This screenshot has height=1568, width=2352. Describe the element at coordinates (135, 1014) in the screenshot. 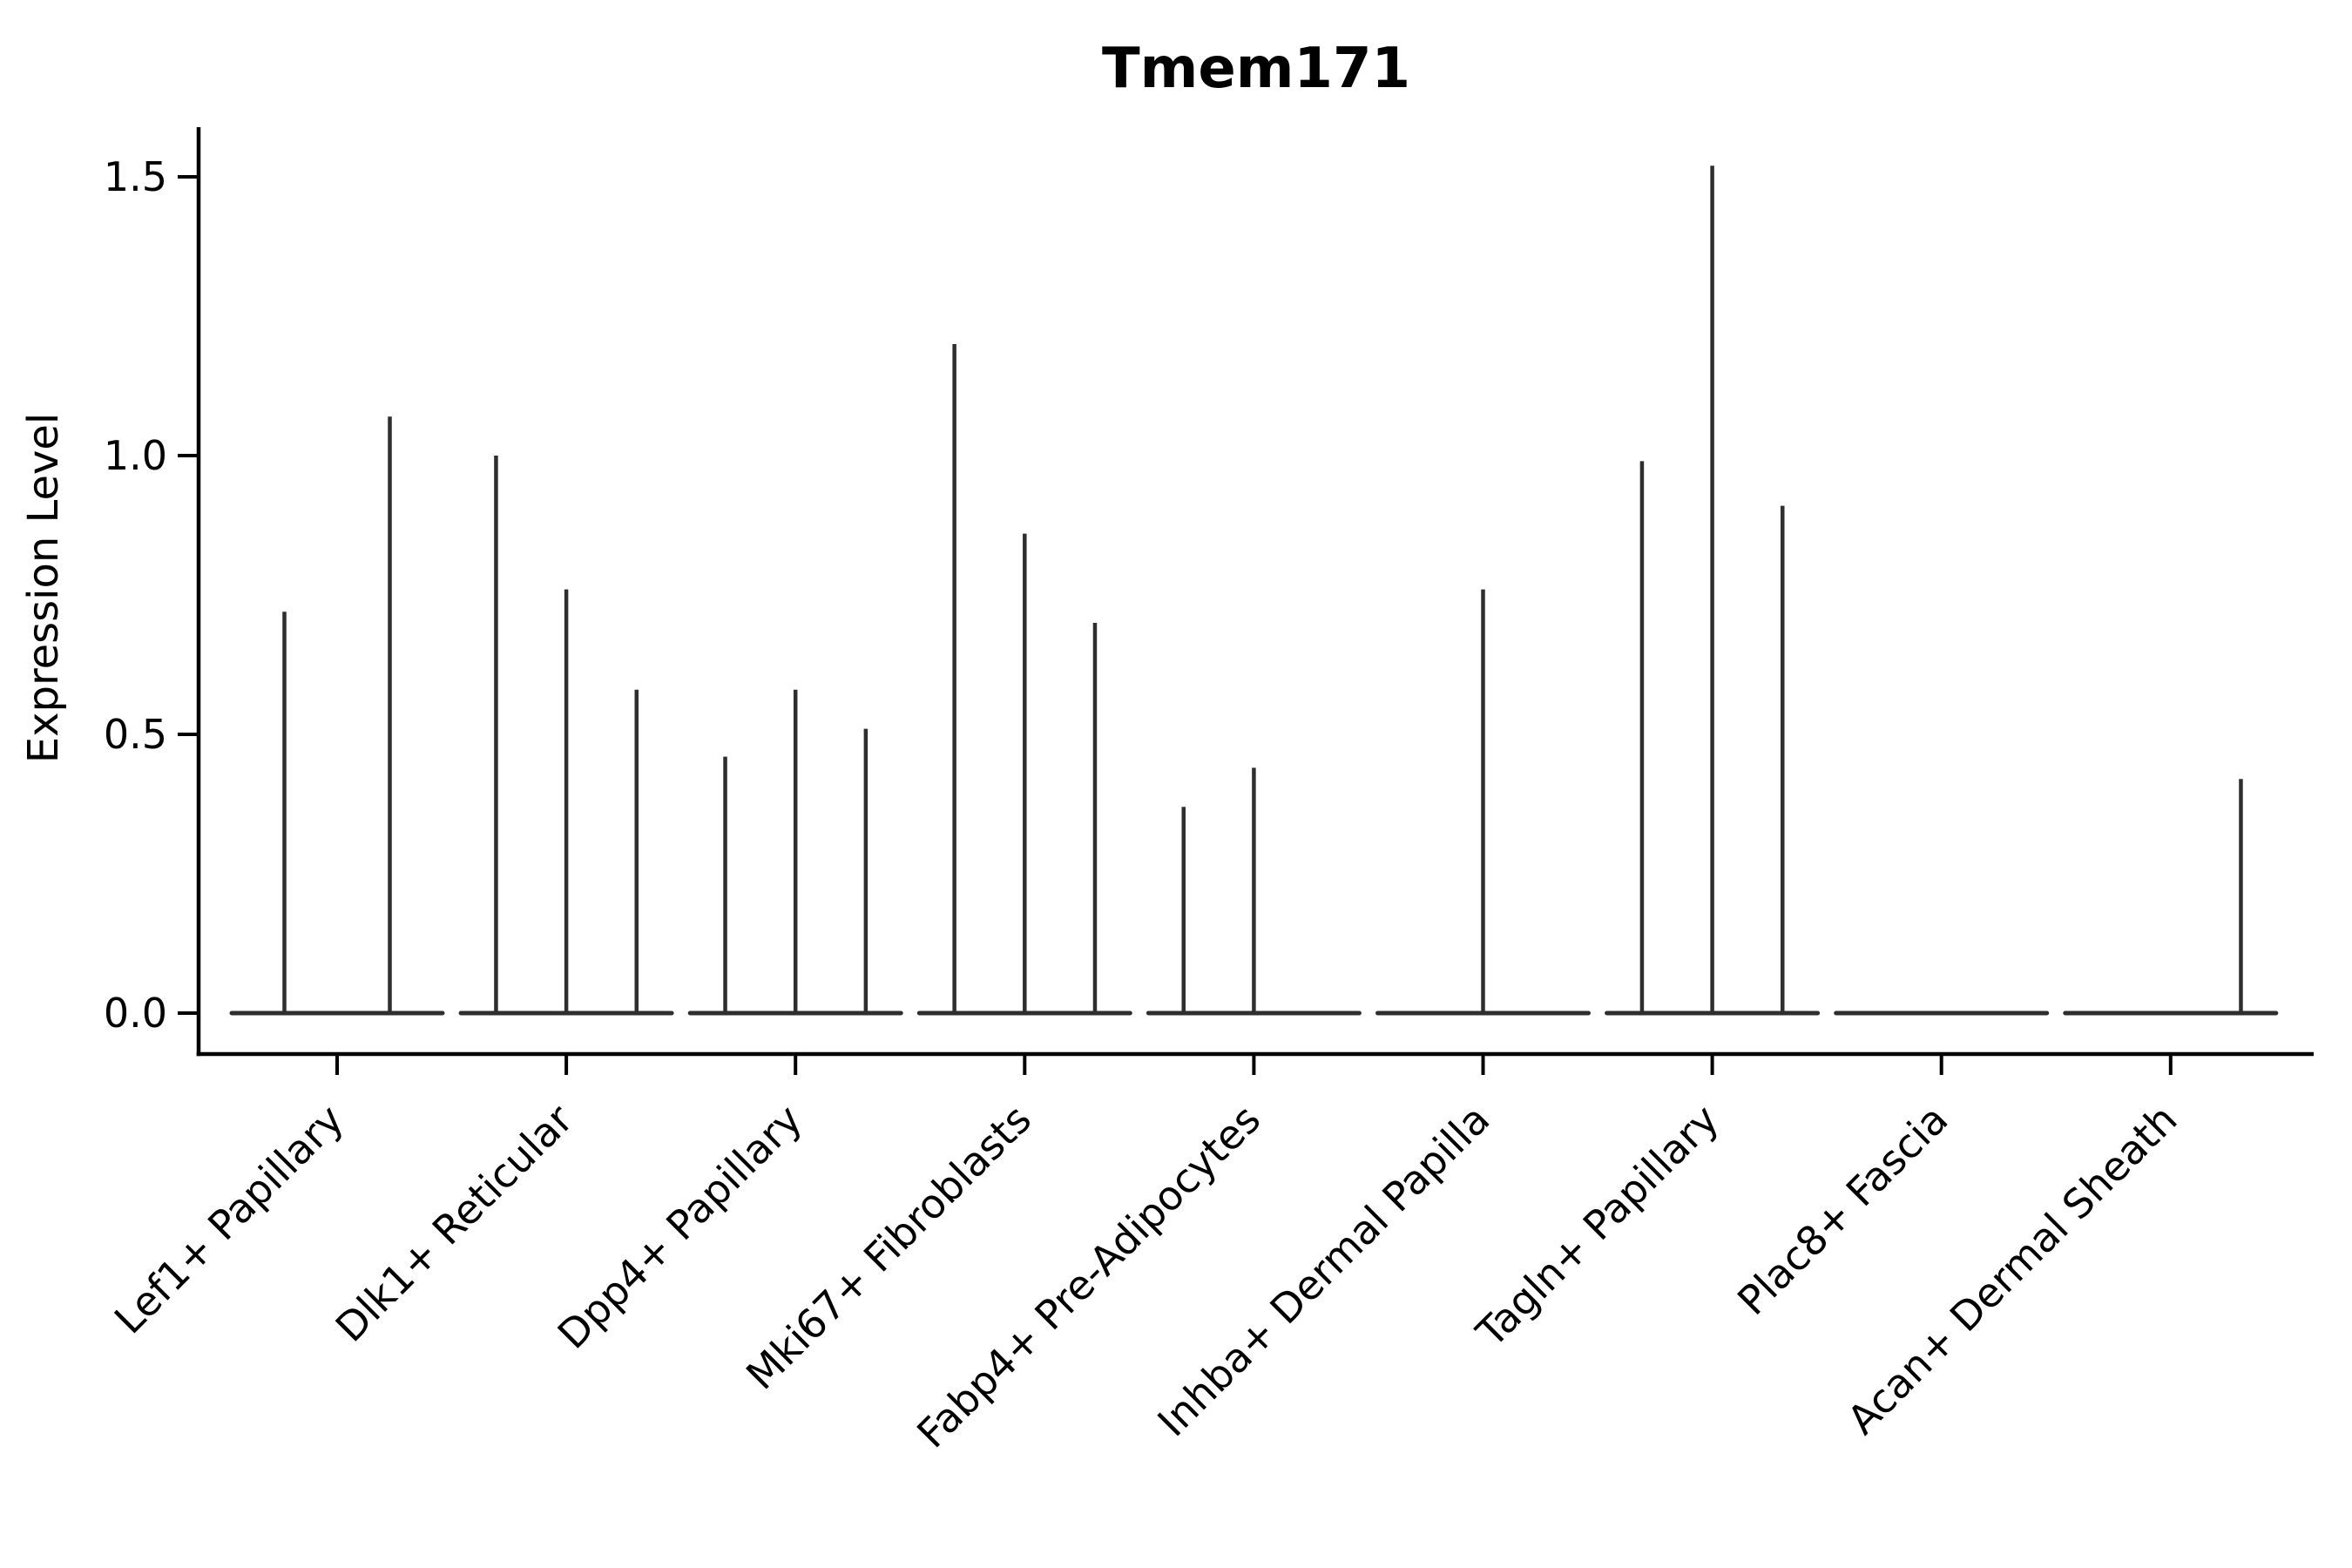

I see `y-tick-label: 0.0` at that location.